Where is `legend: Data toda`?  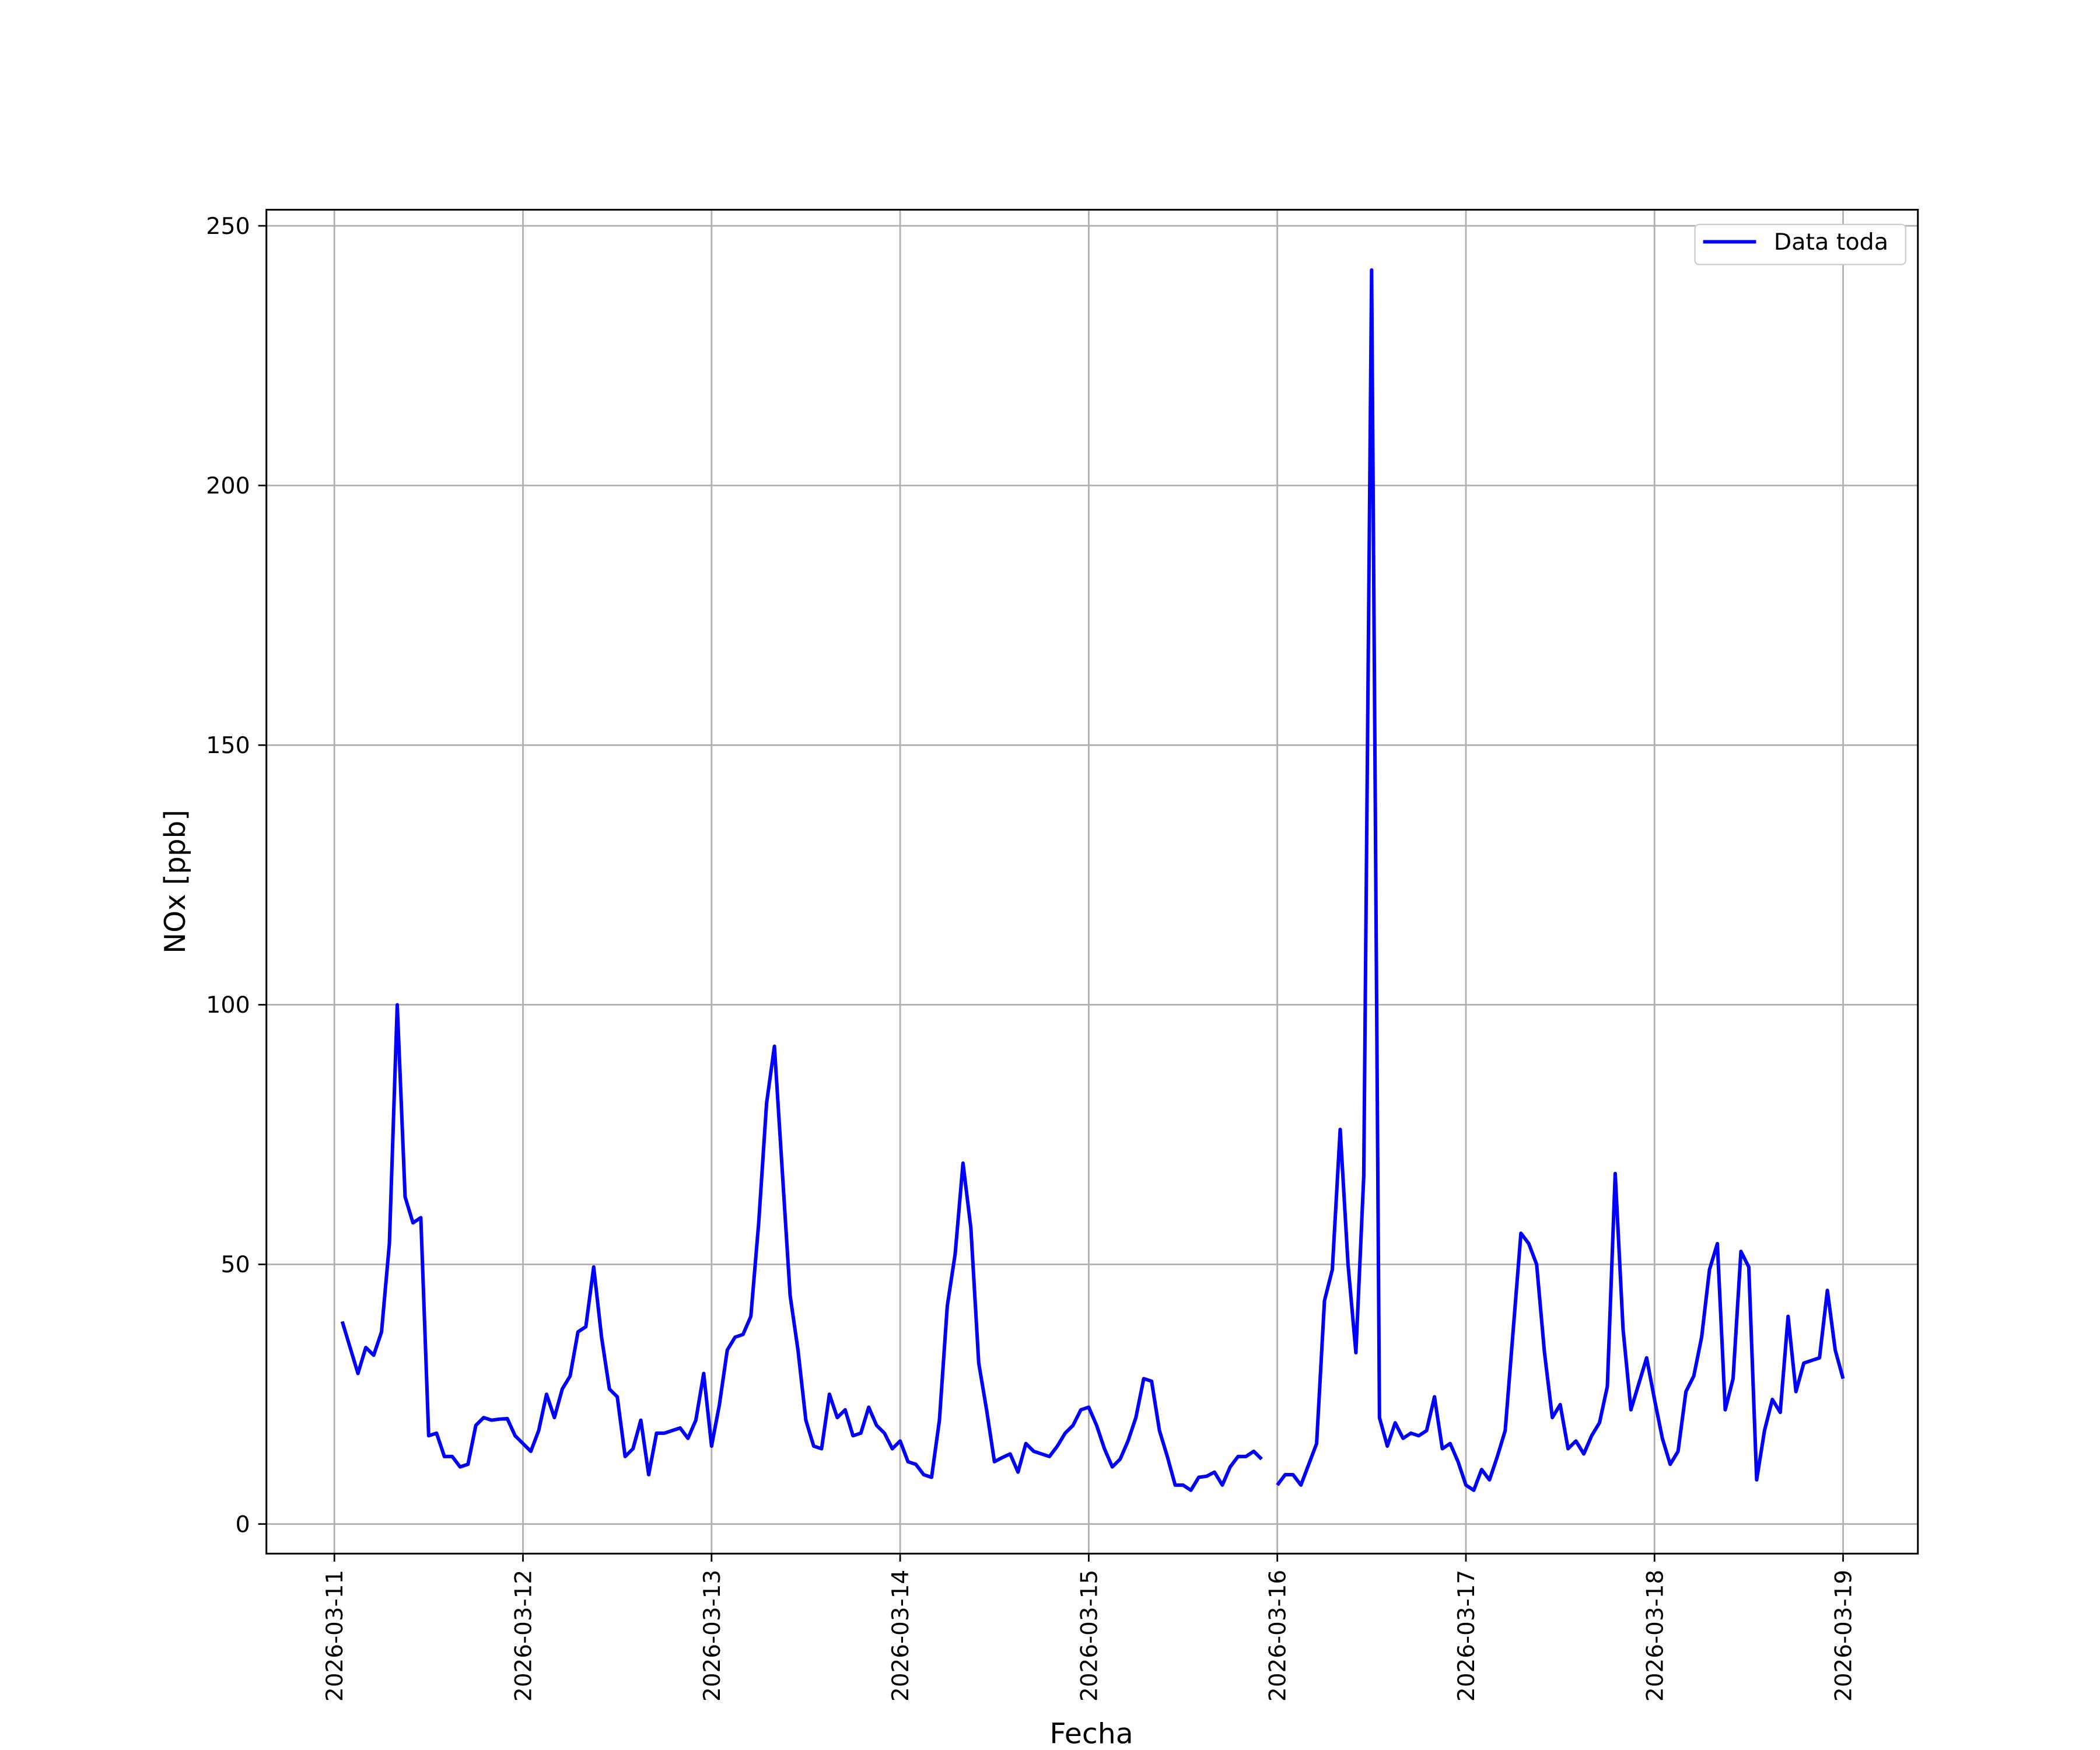
legend: Data toda is located at coordinates (1800, 244).